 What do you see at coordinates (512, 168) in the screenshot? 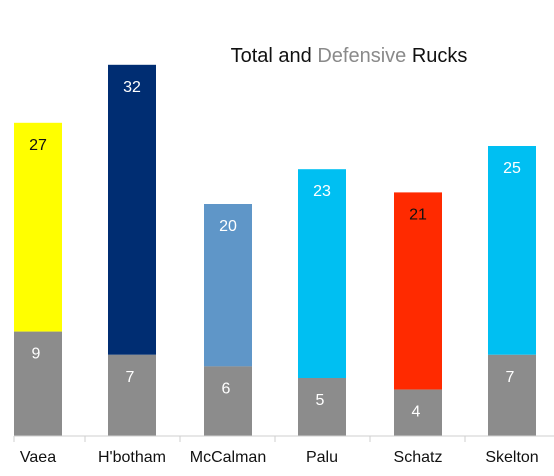
I see `total-value-label-5: 25` at bounding box center [512, 168].